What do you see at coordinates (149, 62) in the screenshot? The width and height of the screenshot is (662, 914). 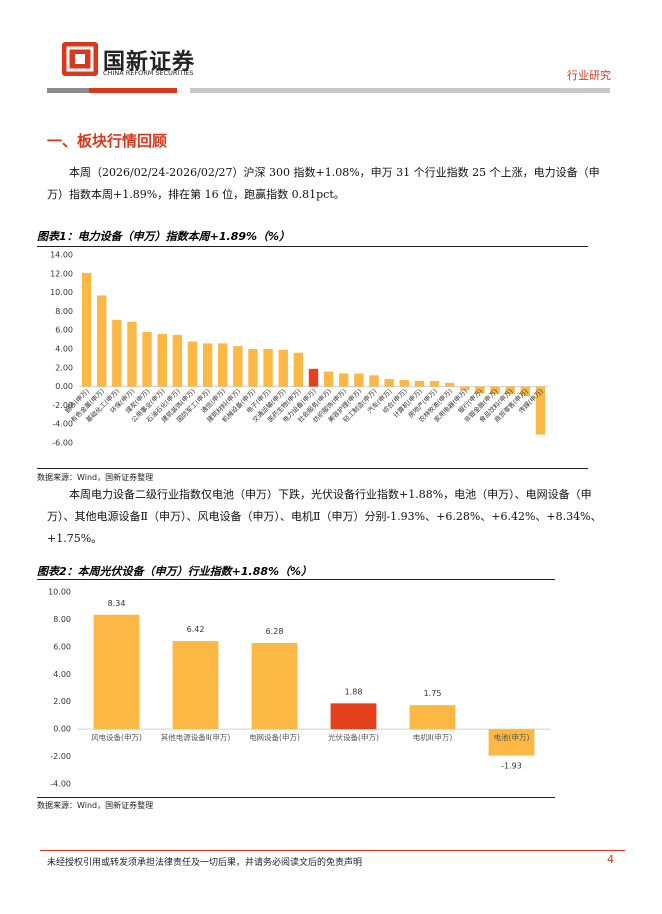 I see `brand: 国新证券` at bounding box center [149, 62].